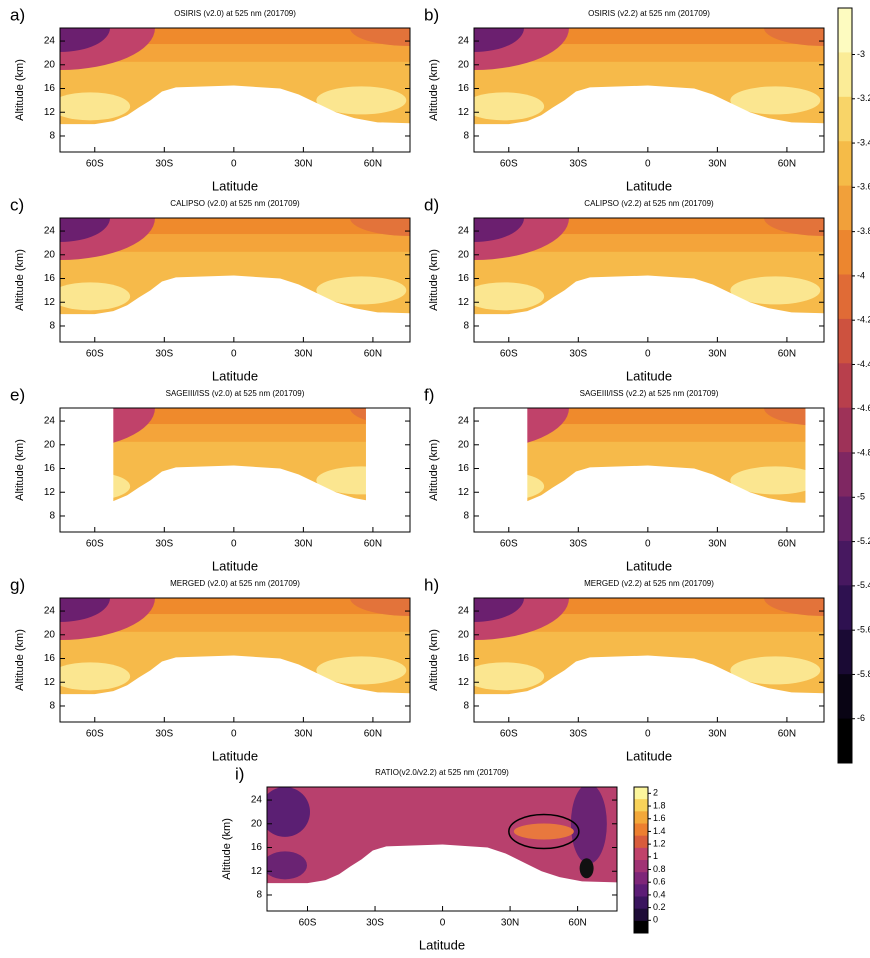 This screenshot has height=958, width=870. Describe the element at coordinates (863, 142) in the screenshot. I see `colorbar-label: -3.4` at that location.